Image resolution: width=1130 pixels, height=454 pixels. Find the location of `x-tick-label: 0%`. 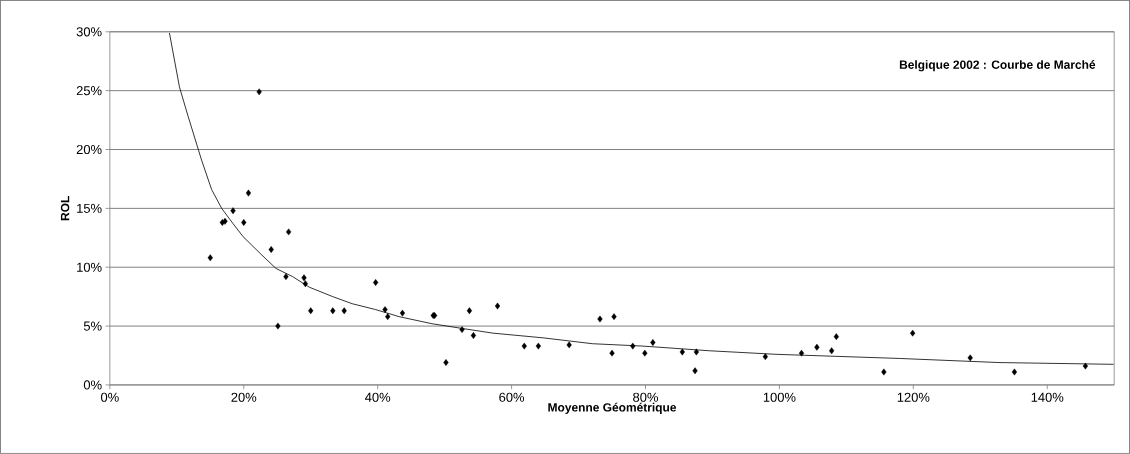

x-tick-label: 0% is located at coordinates (109, 397).